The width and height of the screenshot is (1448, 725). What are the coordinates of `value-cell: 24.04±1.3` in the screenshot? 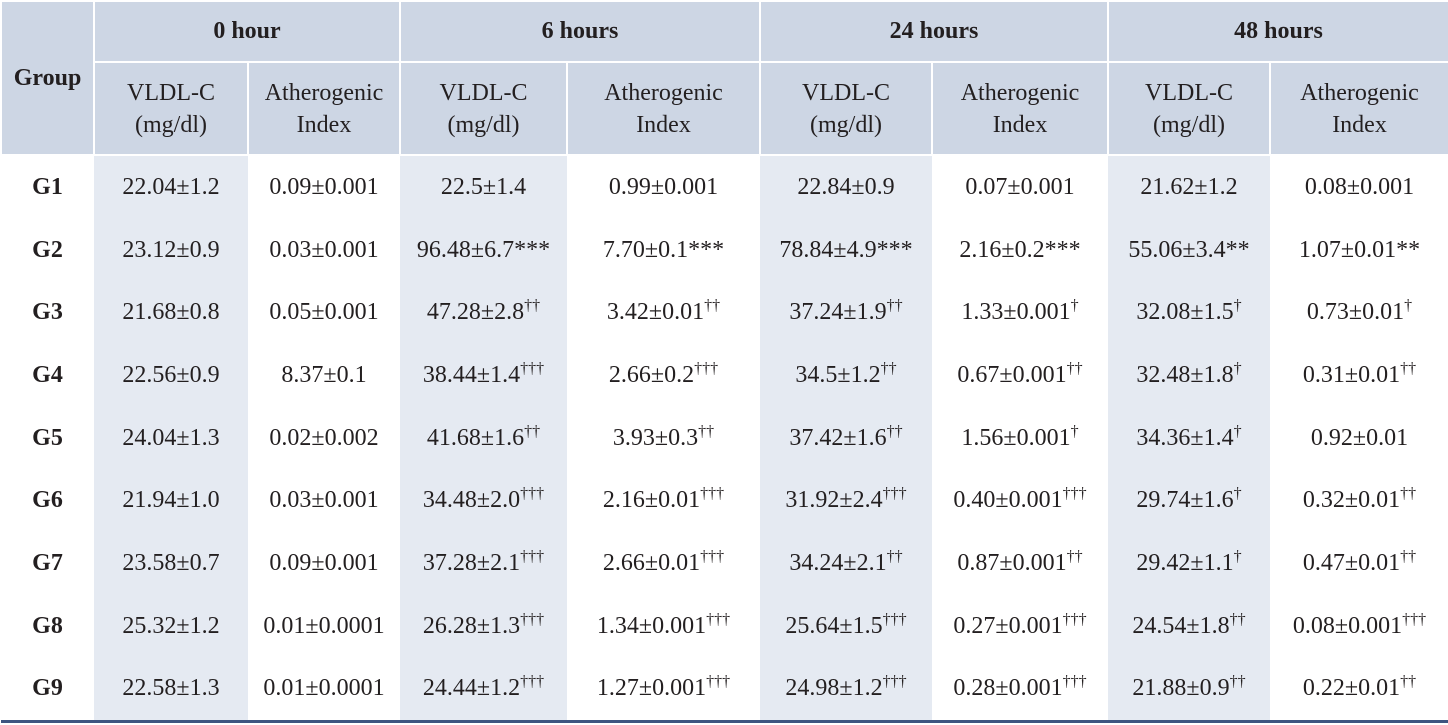 It's located at (171, 438).